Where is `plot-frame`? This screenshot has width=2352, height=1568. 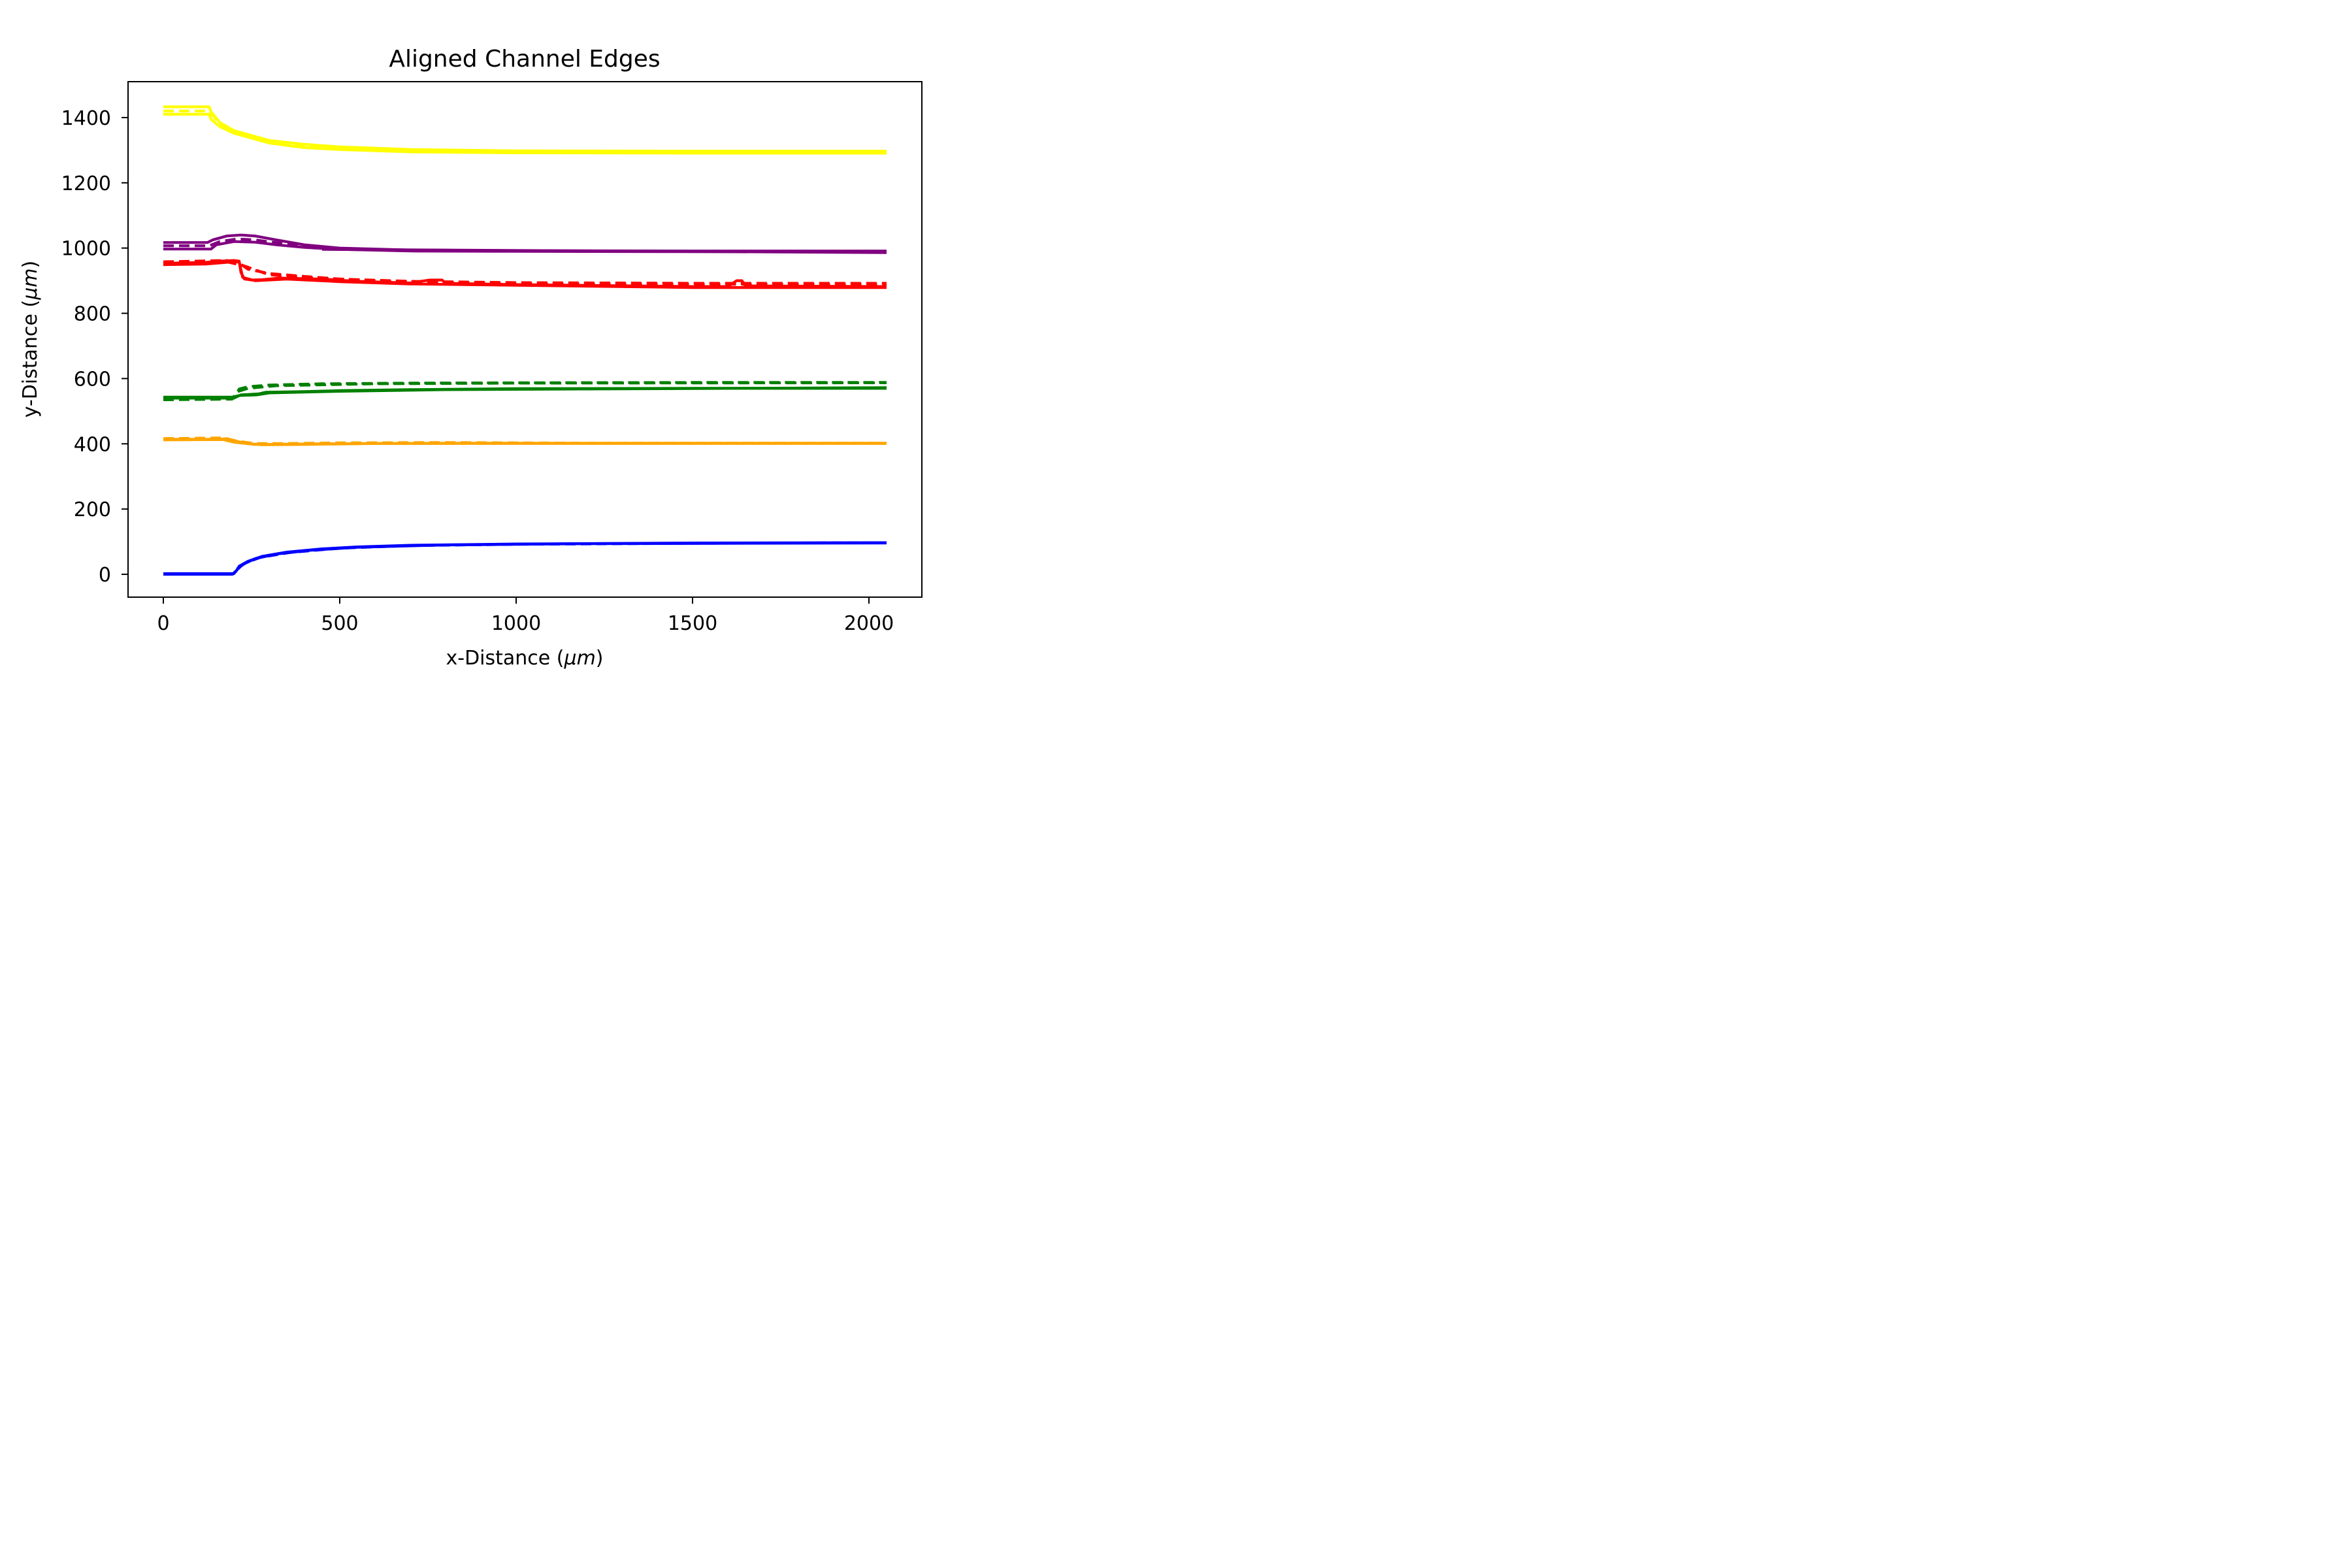
plot-frame is located at coordinates (525, 339).